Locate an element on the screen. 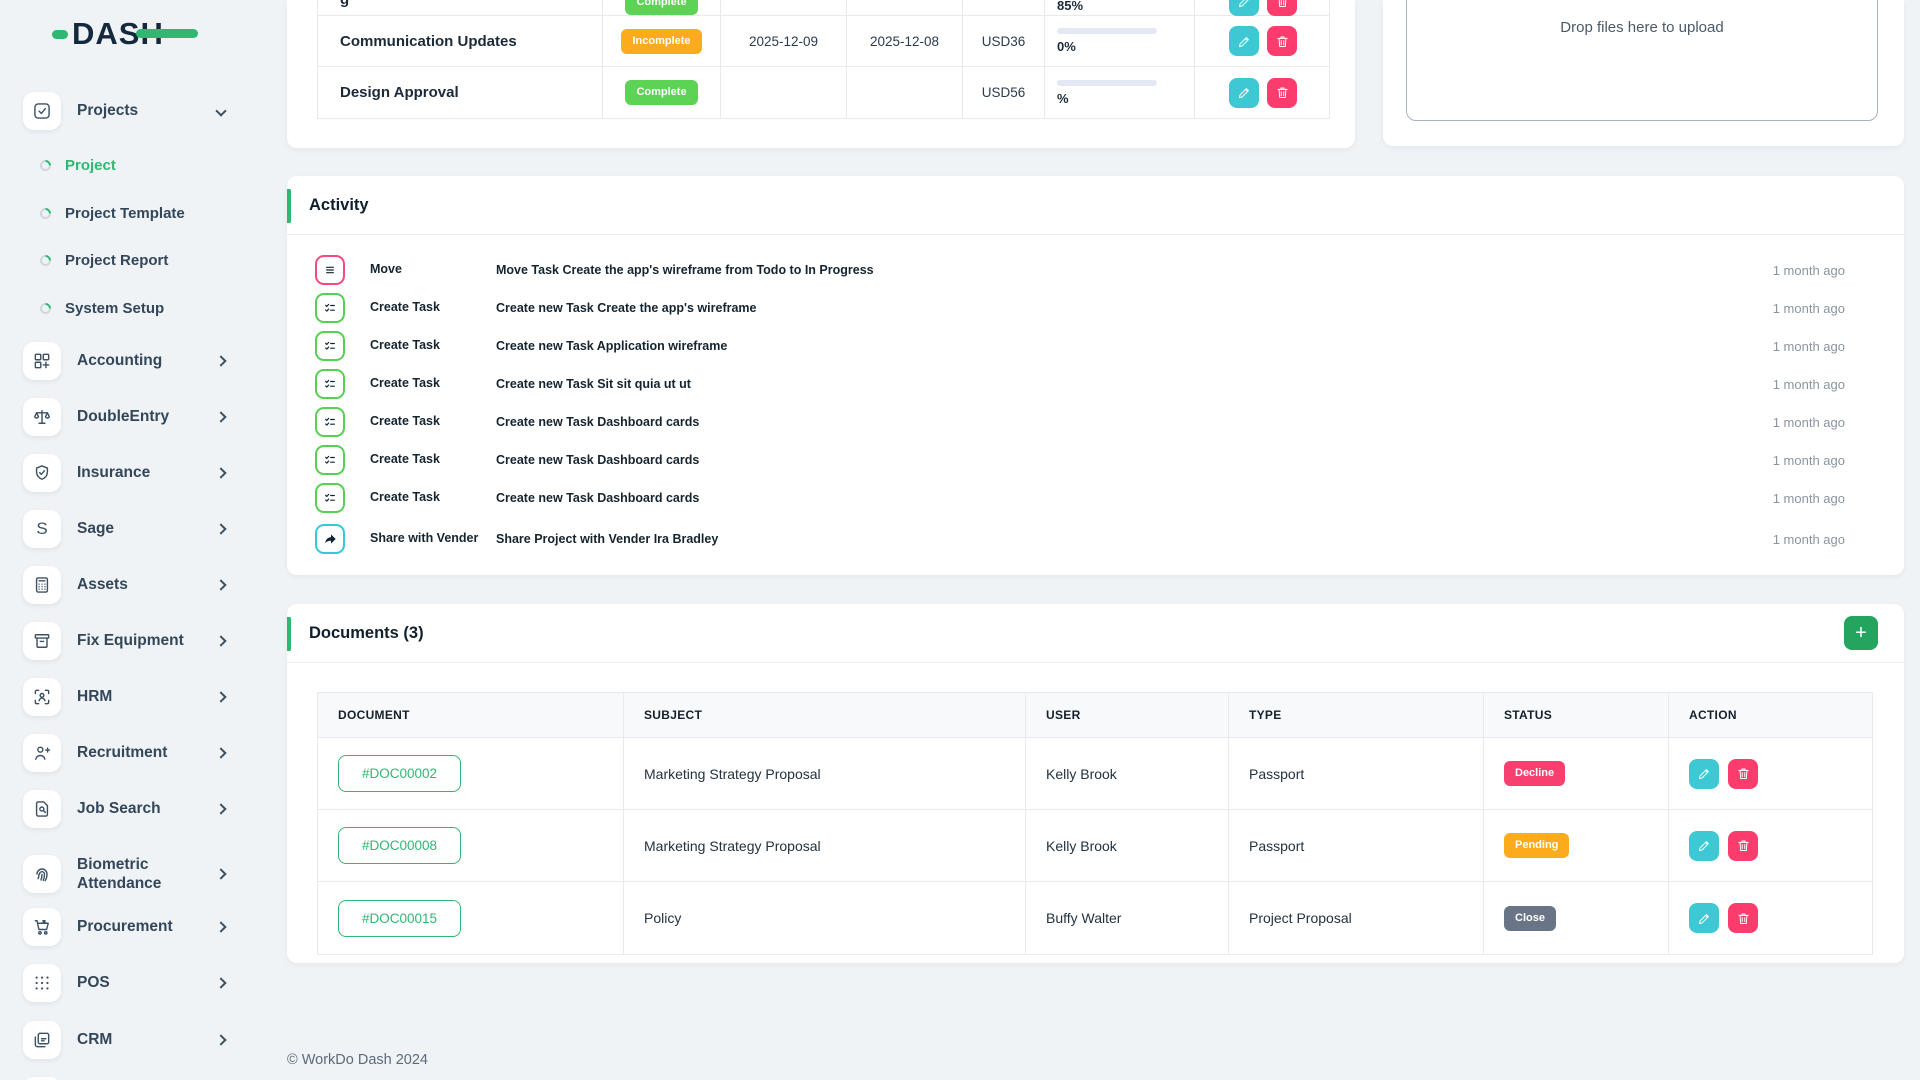  sidebar-item-procurement: Procurement is located at coordinates (140, 927).